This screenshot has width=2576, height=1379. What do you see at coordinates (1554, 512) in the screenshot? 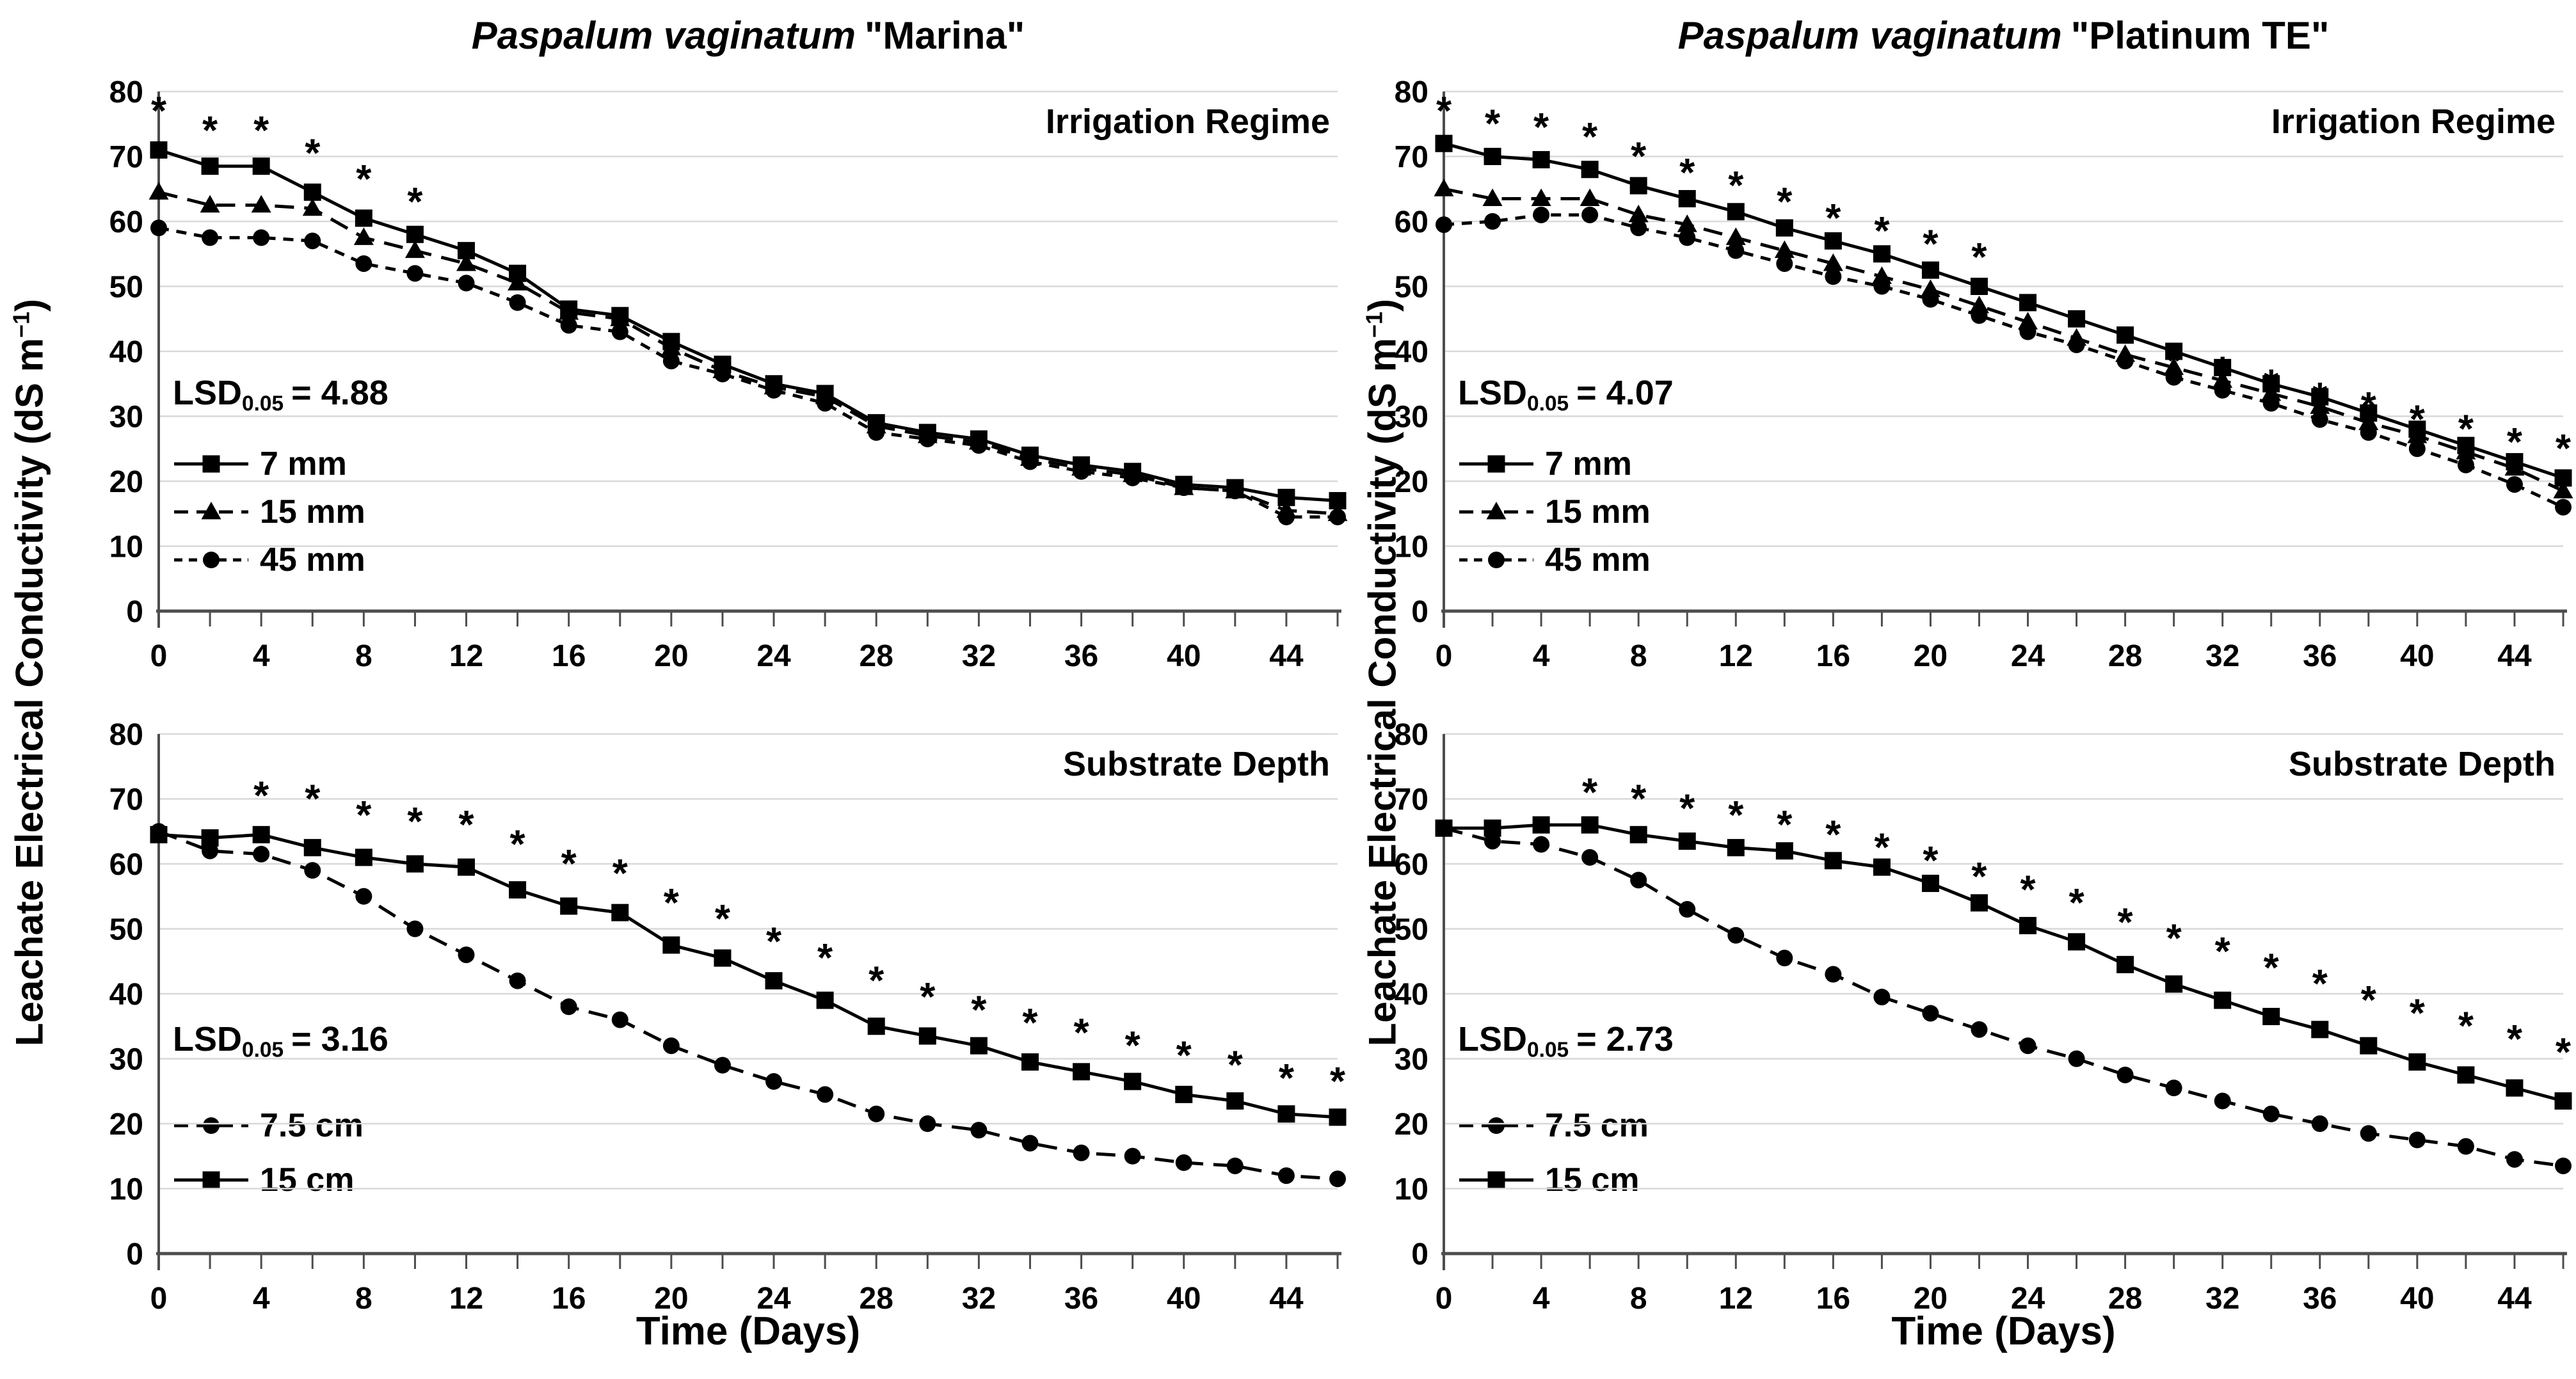
I see `legend-item-15-mm: 15 mm` at bounding box center [1554, 512].